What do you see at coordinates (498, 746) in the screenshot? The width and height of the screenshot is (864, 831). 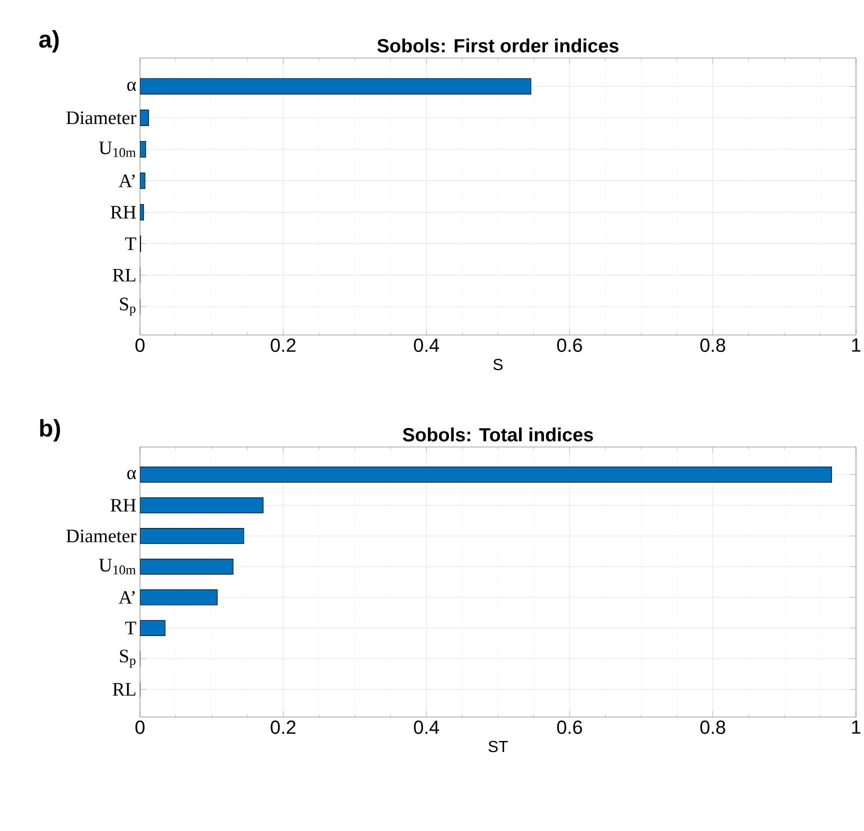 I see `x-axis-title: ST` at bounding box center [498, 746].